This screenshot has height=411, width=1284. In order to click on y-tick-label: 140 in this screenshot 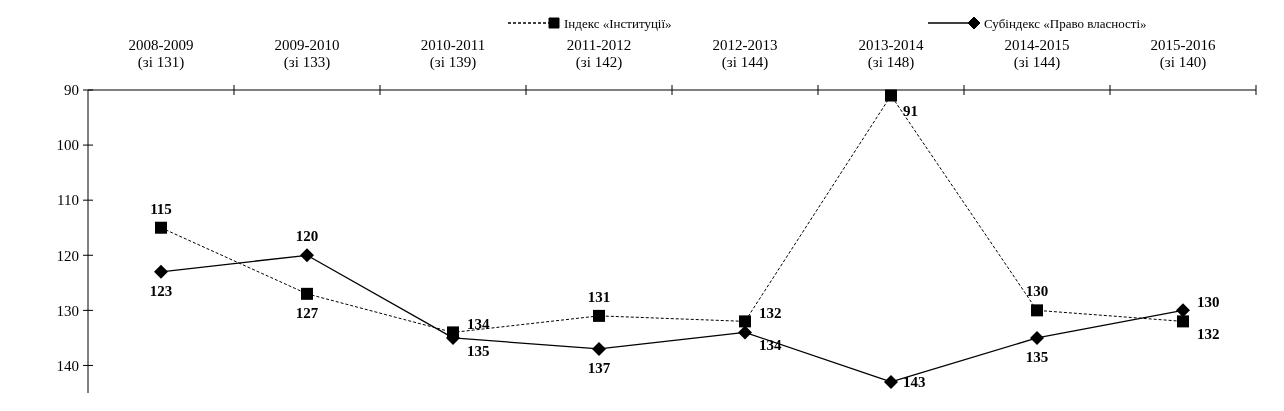, I will do `click(67, 365)`.